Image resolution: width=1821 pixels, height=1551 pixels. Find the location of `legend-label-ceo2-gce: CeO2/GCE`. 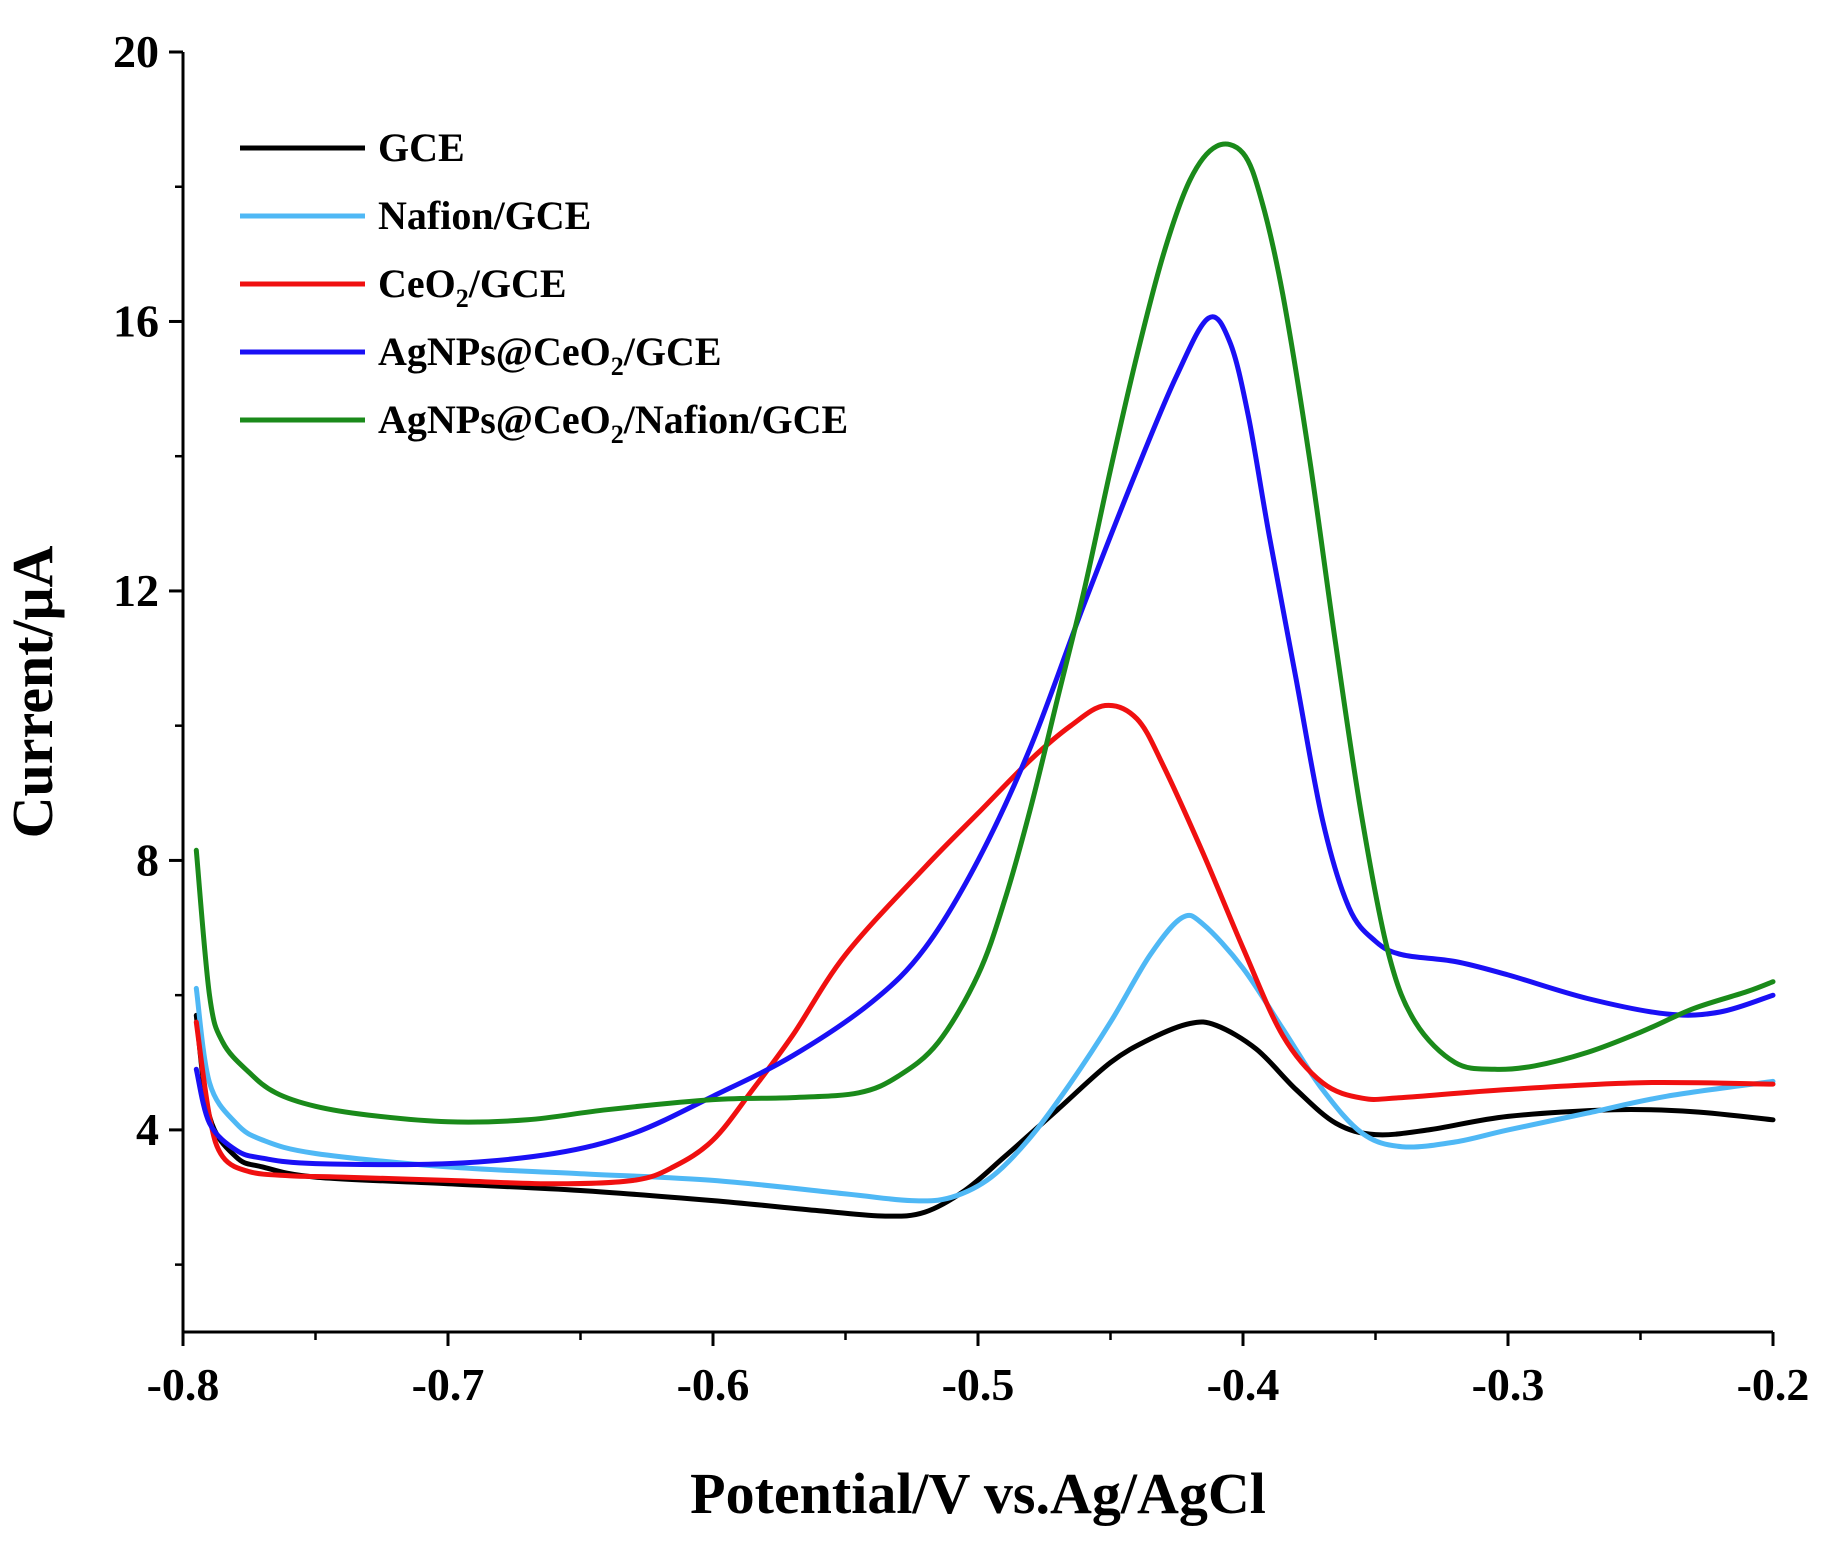

legend-label-ceo2-gce: CeO2/GCE is located at coordinates (472, 287).